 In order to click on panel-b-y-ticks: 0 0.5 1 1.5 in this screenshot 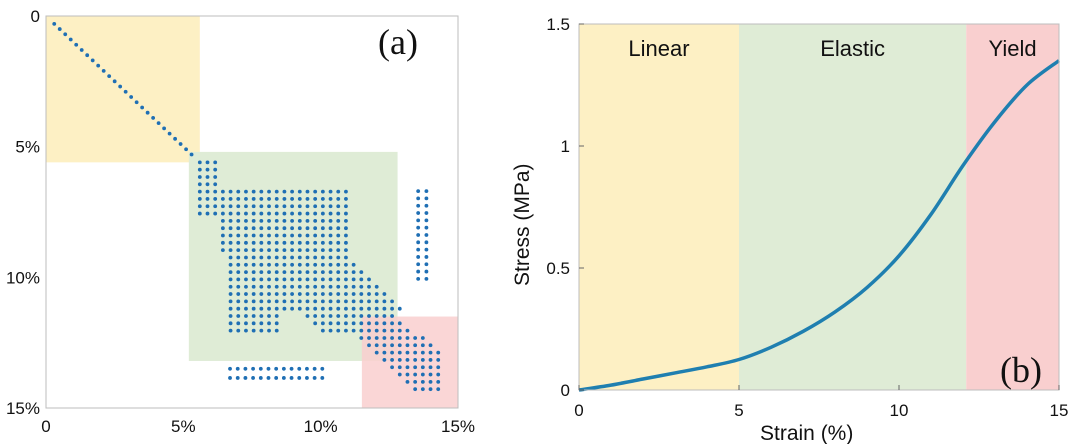, I will do `click(565, 207)`.